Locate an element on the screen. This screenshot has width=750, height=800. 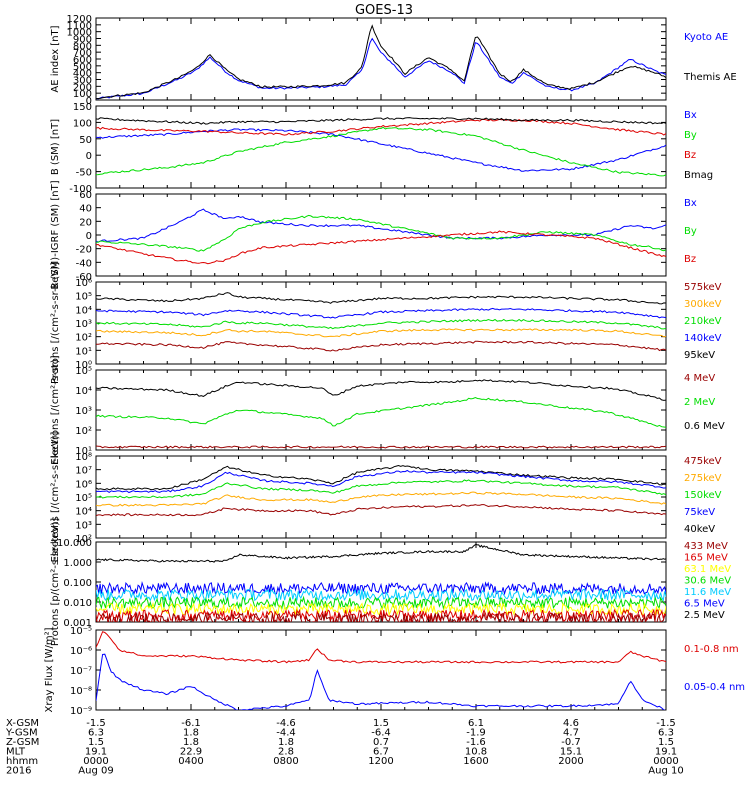
series-line-2-mev is located at coordinates (381, 412).